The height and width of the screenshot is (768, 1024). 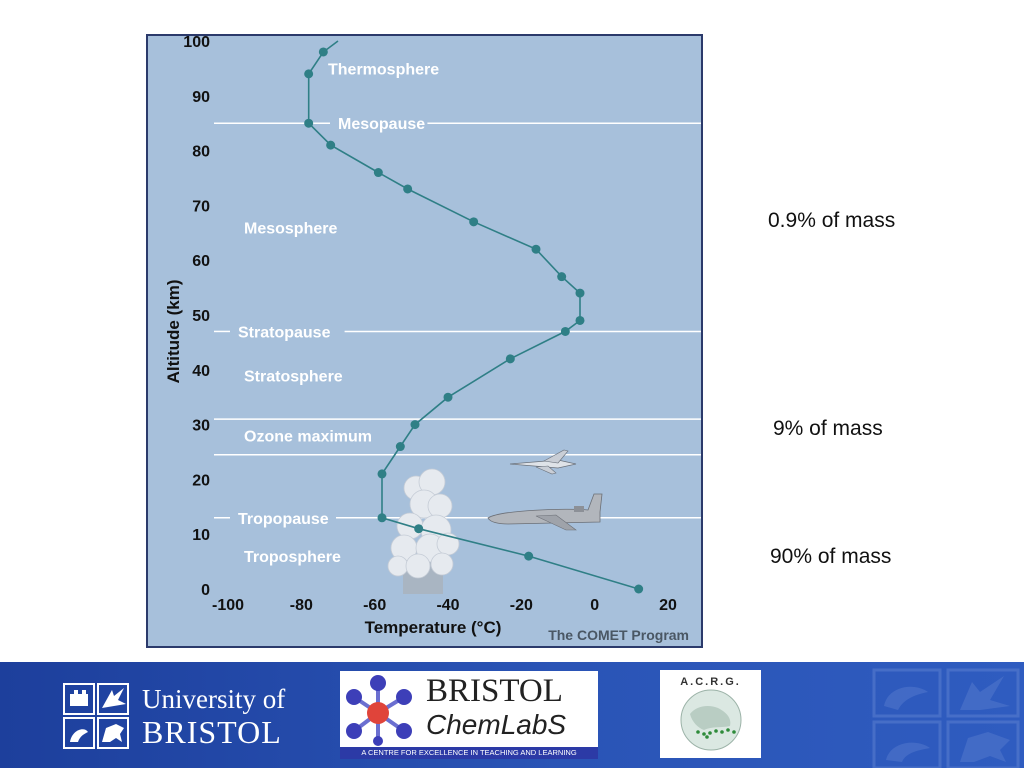 I want to click on x-axis-title: Temperature (°C), so click(x=433, y=627).